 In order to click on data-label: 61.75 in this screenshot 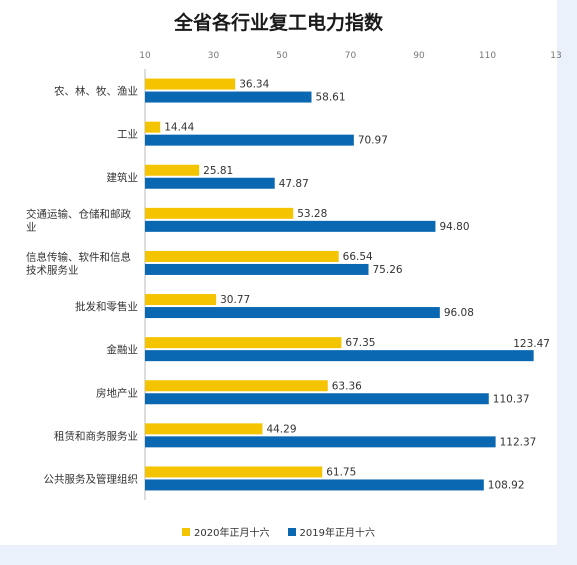, I will do `click(341, 472)`.